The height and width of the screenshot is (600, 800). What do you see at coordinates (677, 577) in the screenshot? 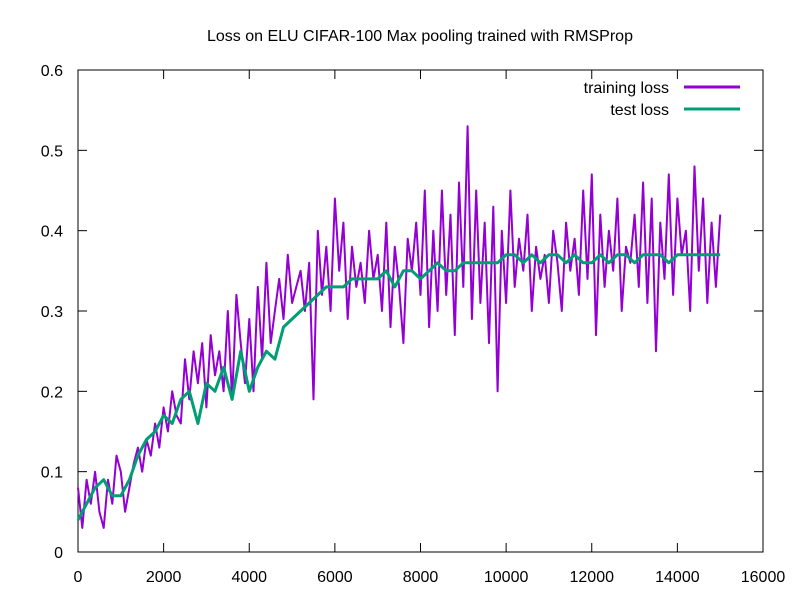
I see `x-tick-label: 14000` at bounding box center [677, 577].